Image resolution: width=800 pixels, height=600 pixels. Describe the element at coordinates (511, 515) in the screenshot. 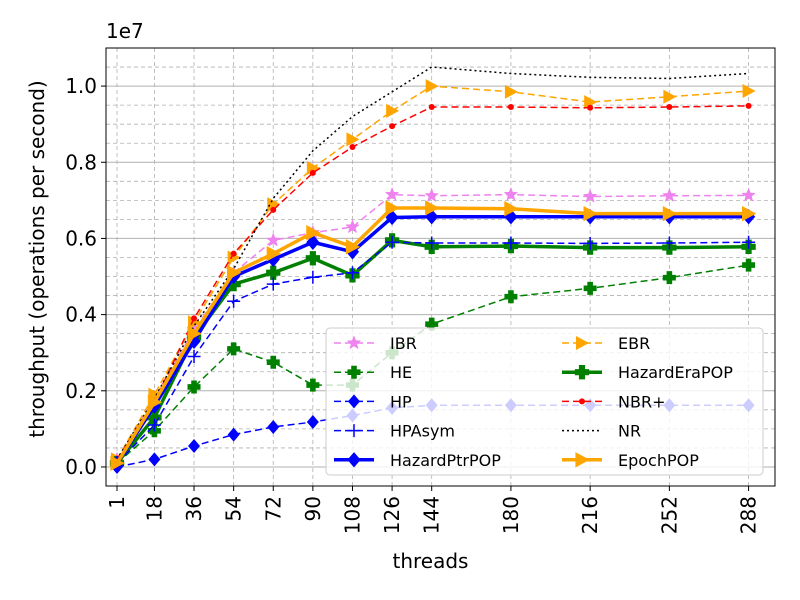

I see `x-tick-label: 180` at that location.